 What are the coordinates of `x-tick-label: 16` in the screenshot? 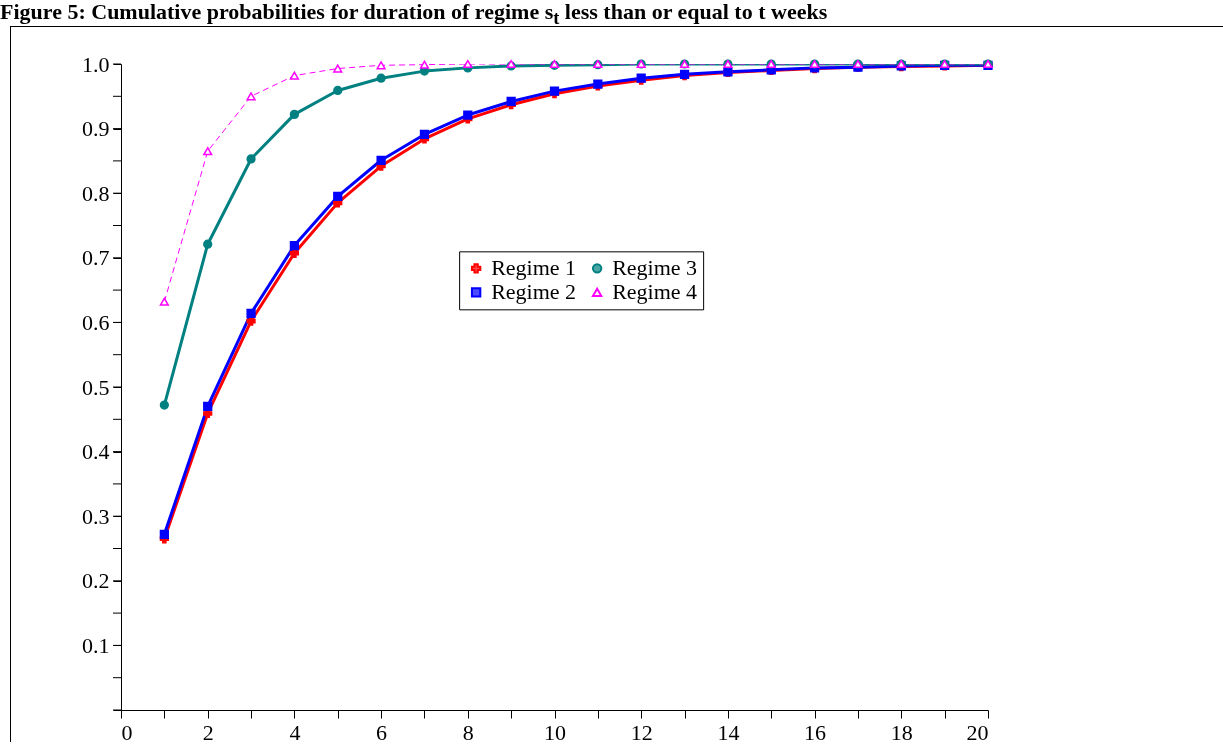 It's located at (815, 731).